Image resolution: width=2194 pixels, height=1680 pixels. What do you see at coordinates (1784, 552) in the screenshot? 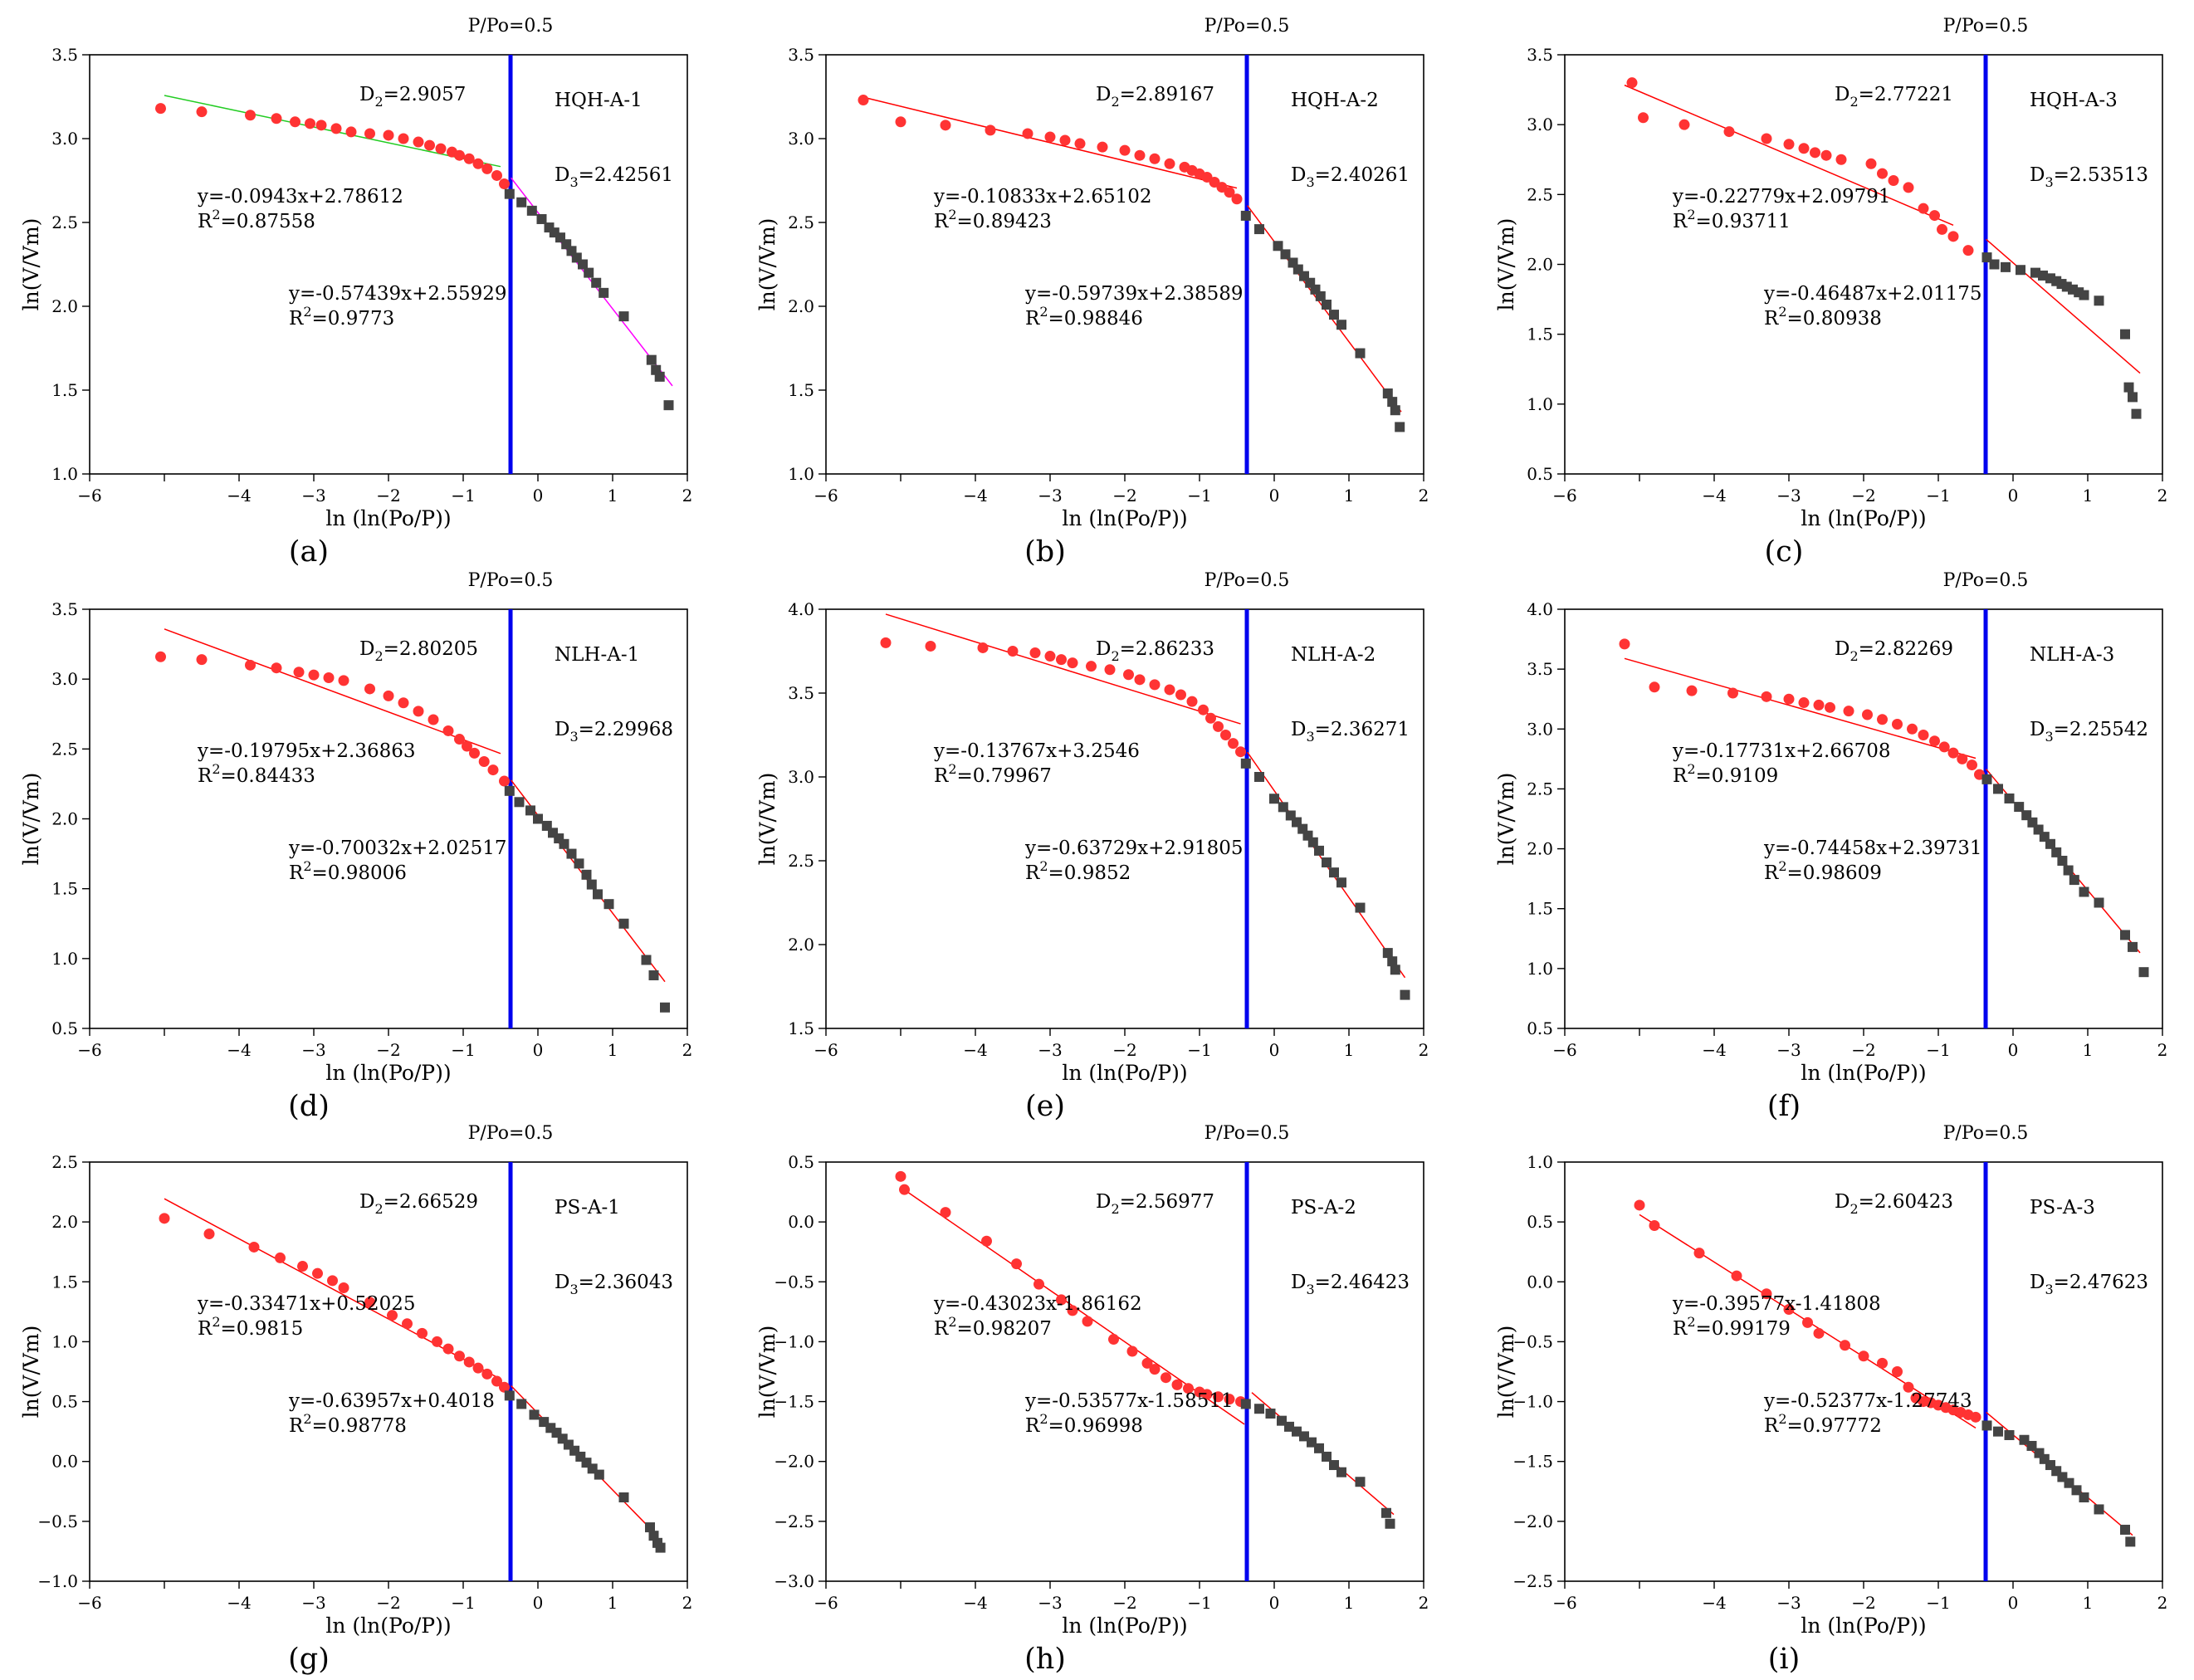
I see `panel-label: (c)` at bounding box center [1784, 552].